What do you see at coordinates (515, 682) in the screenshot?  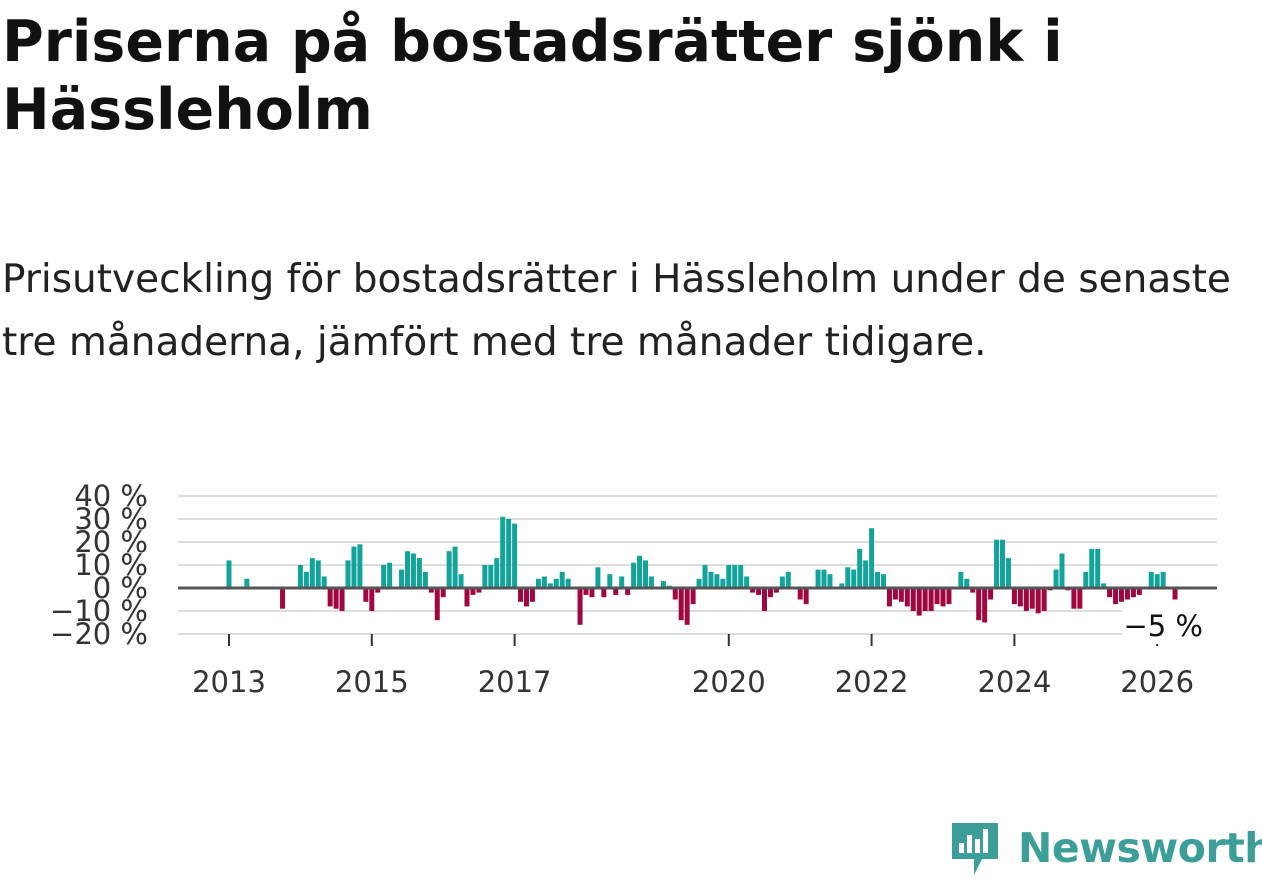 I see `x-tick-label: 2017` at bounding box center [515, 682].